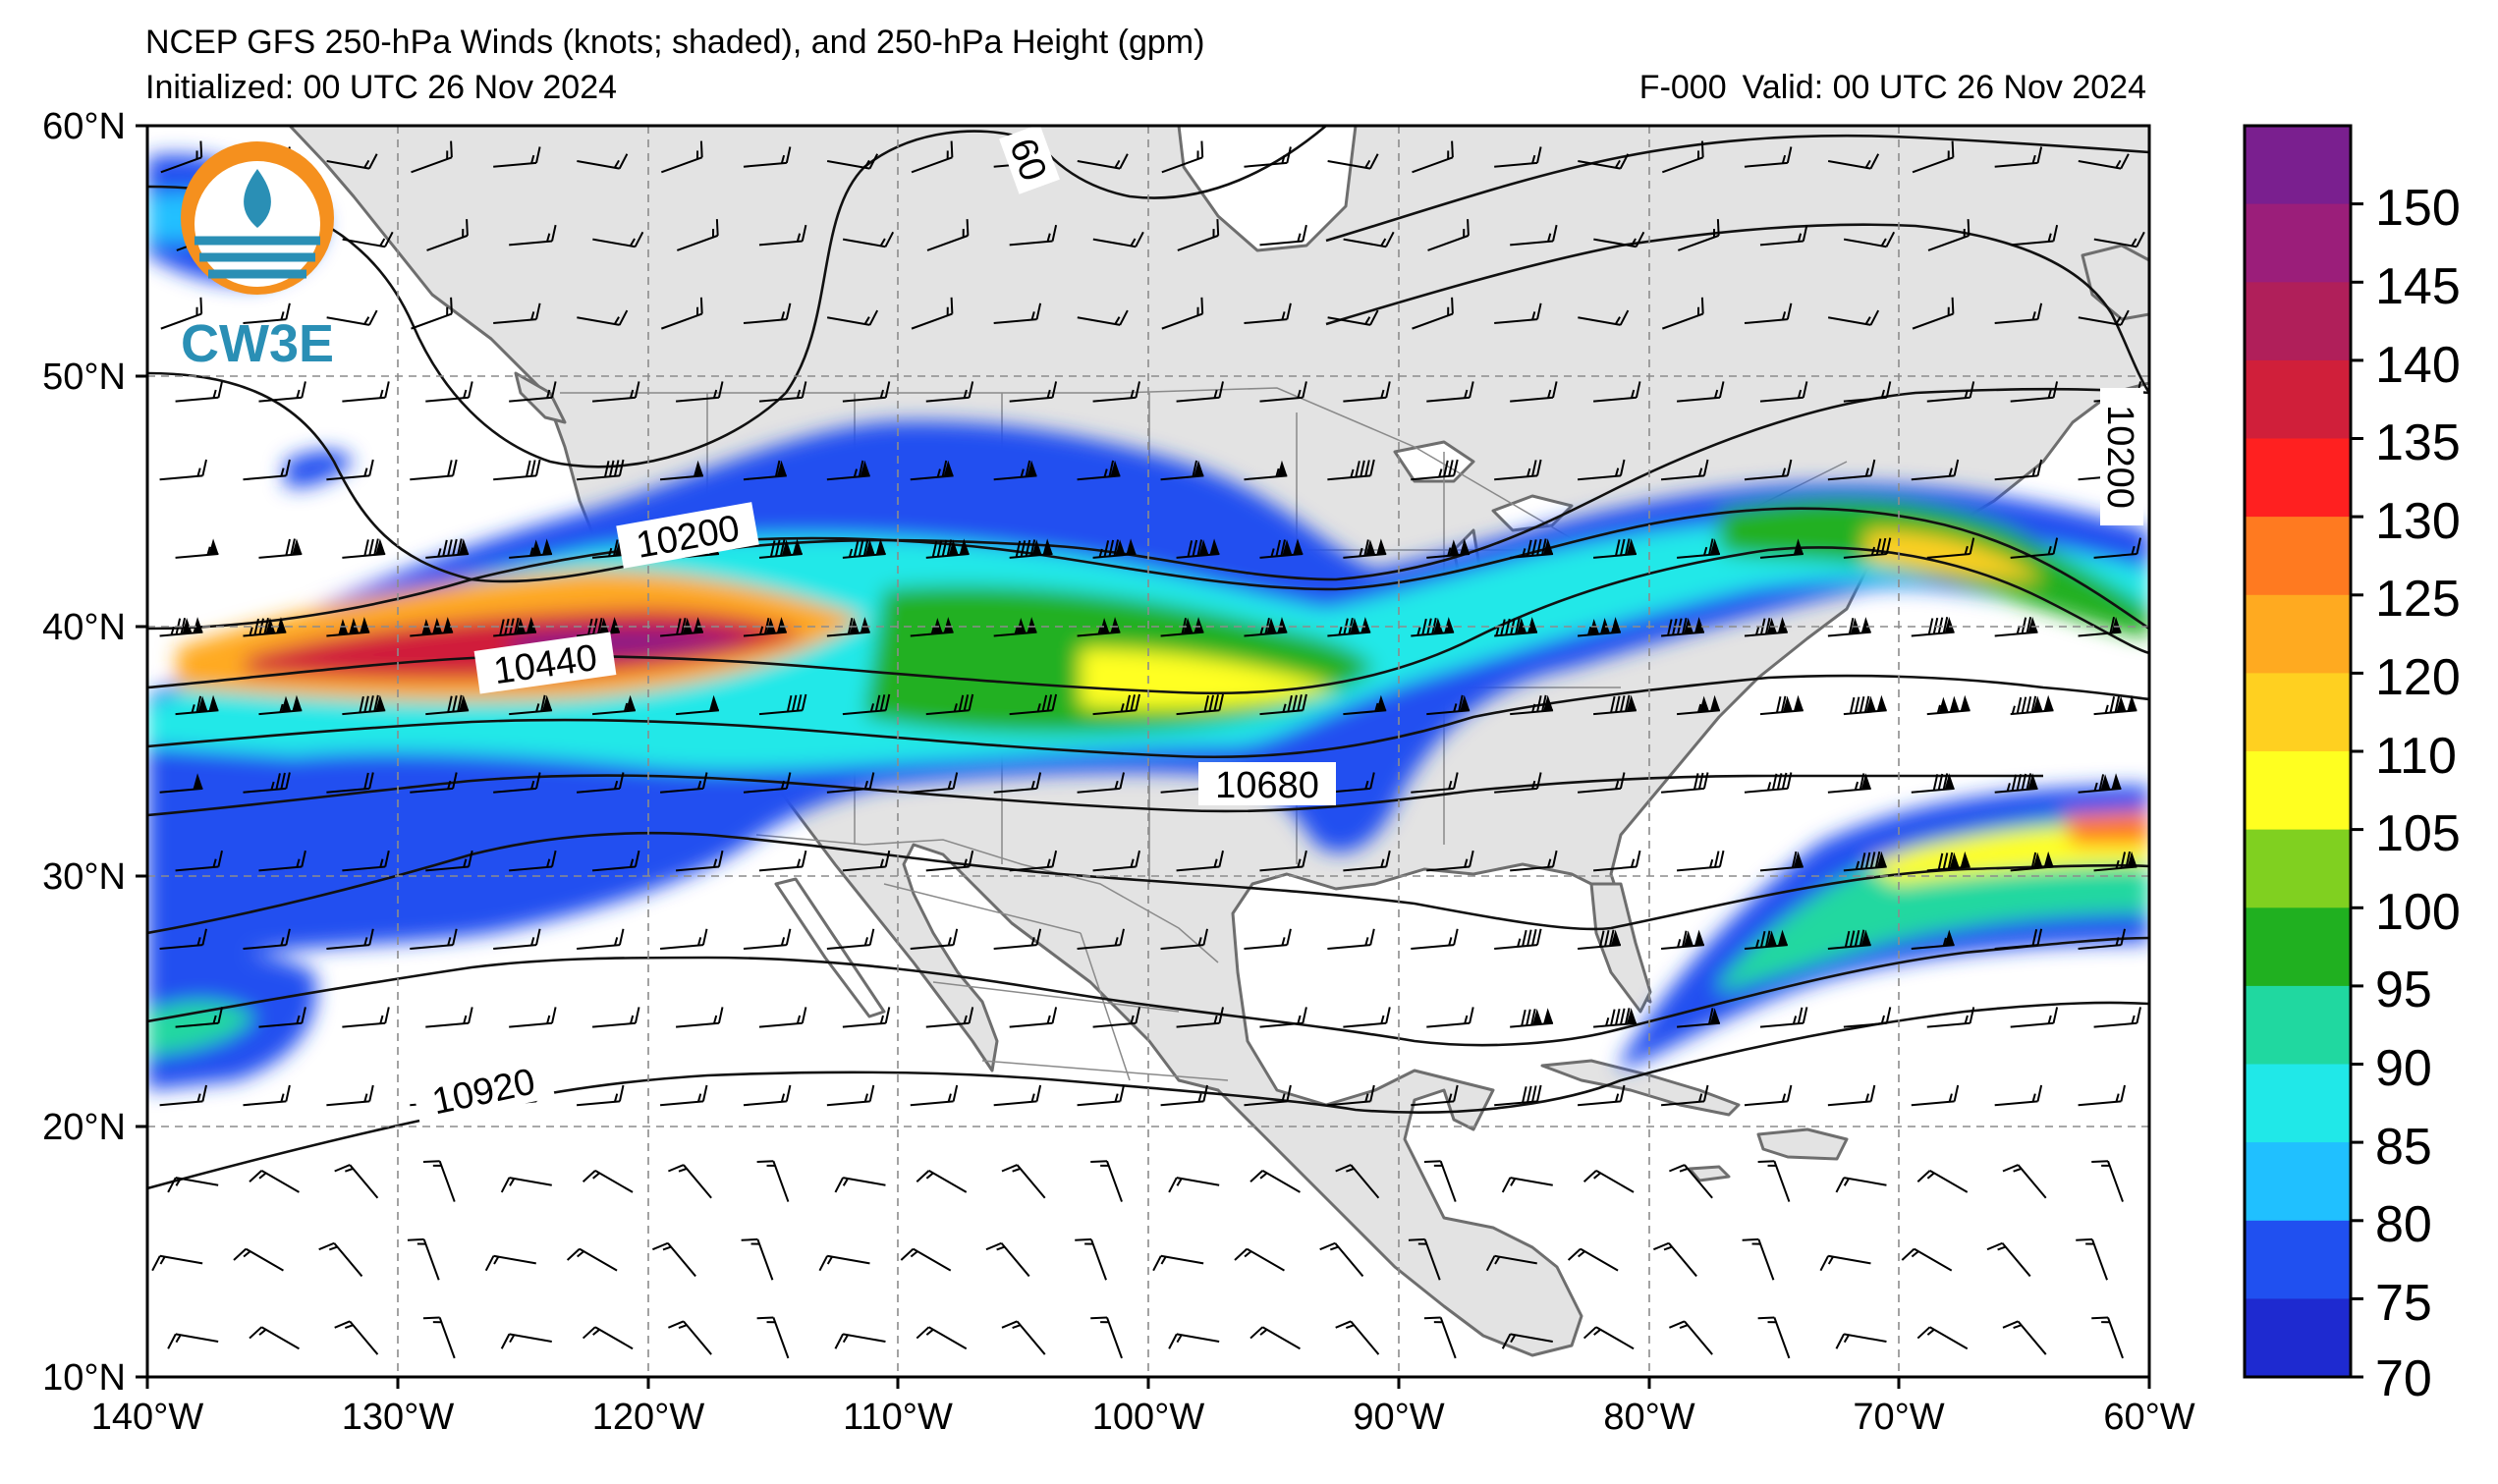  I want to click on lon-label: 130°W, so click(398, 1417).